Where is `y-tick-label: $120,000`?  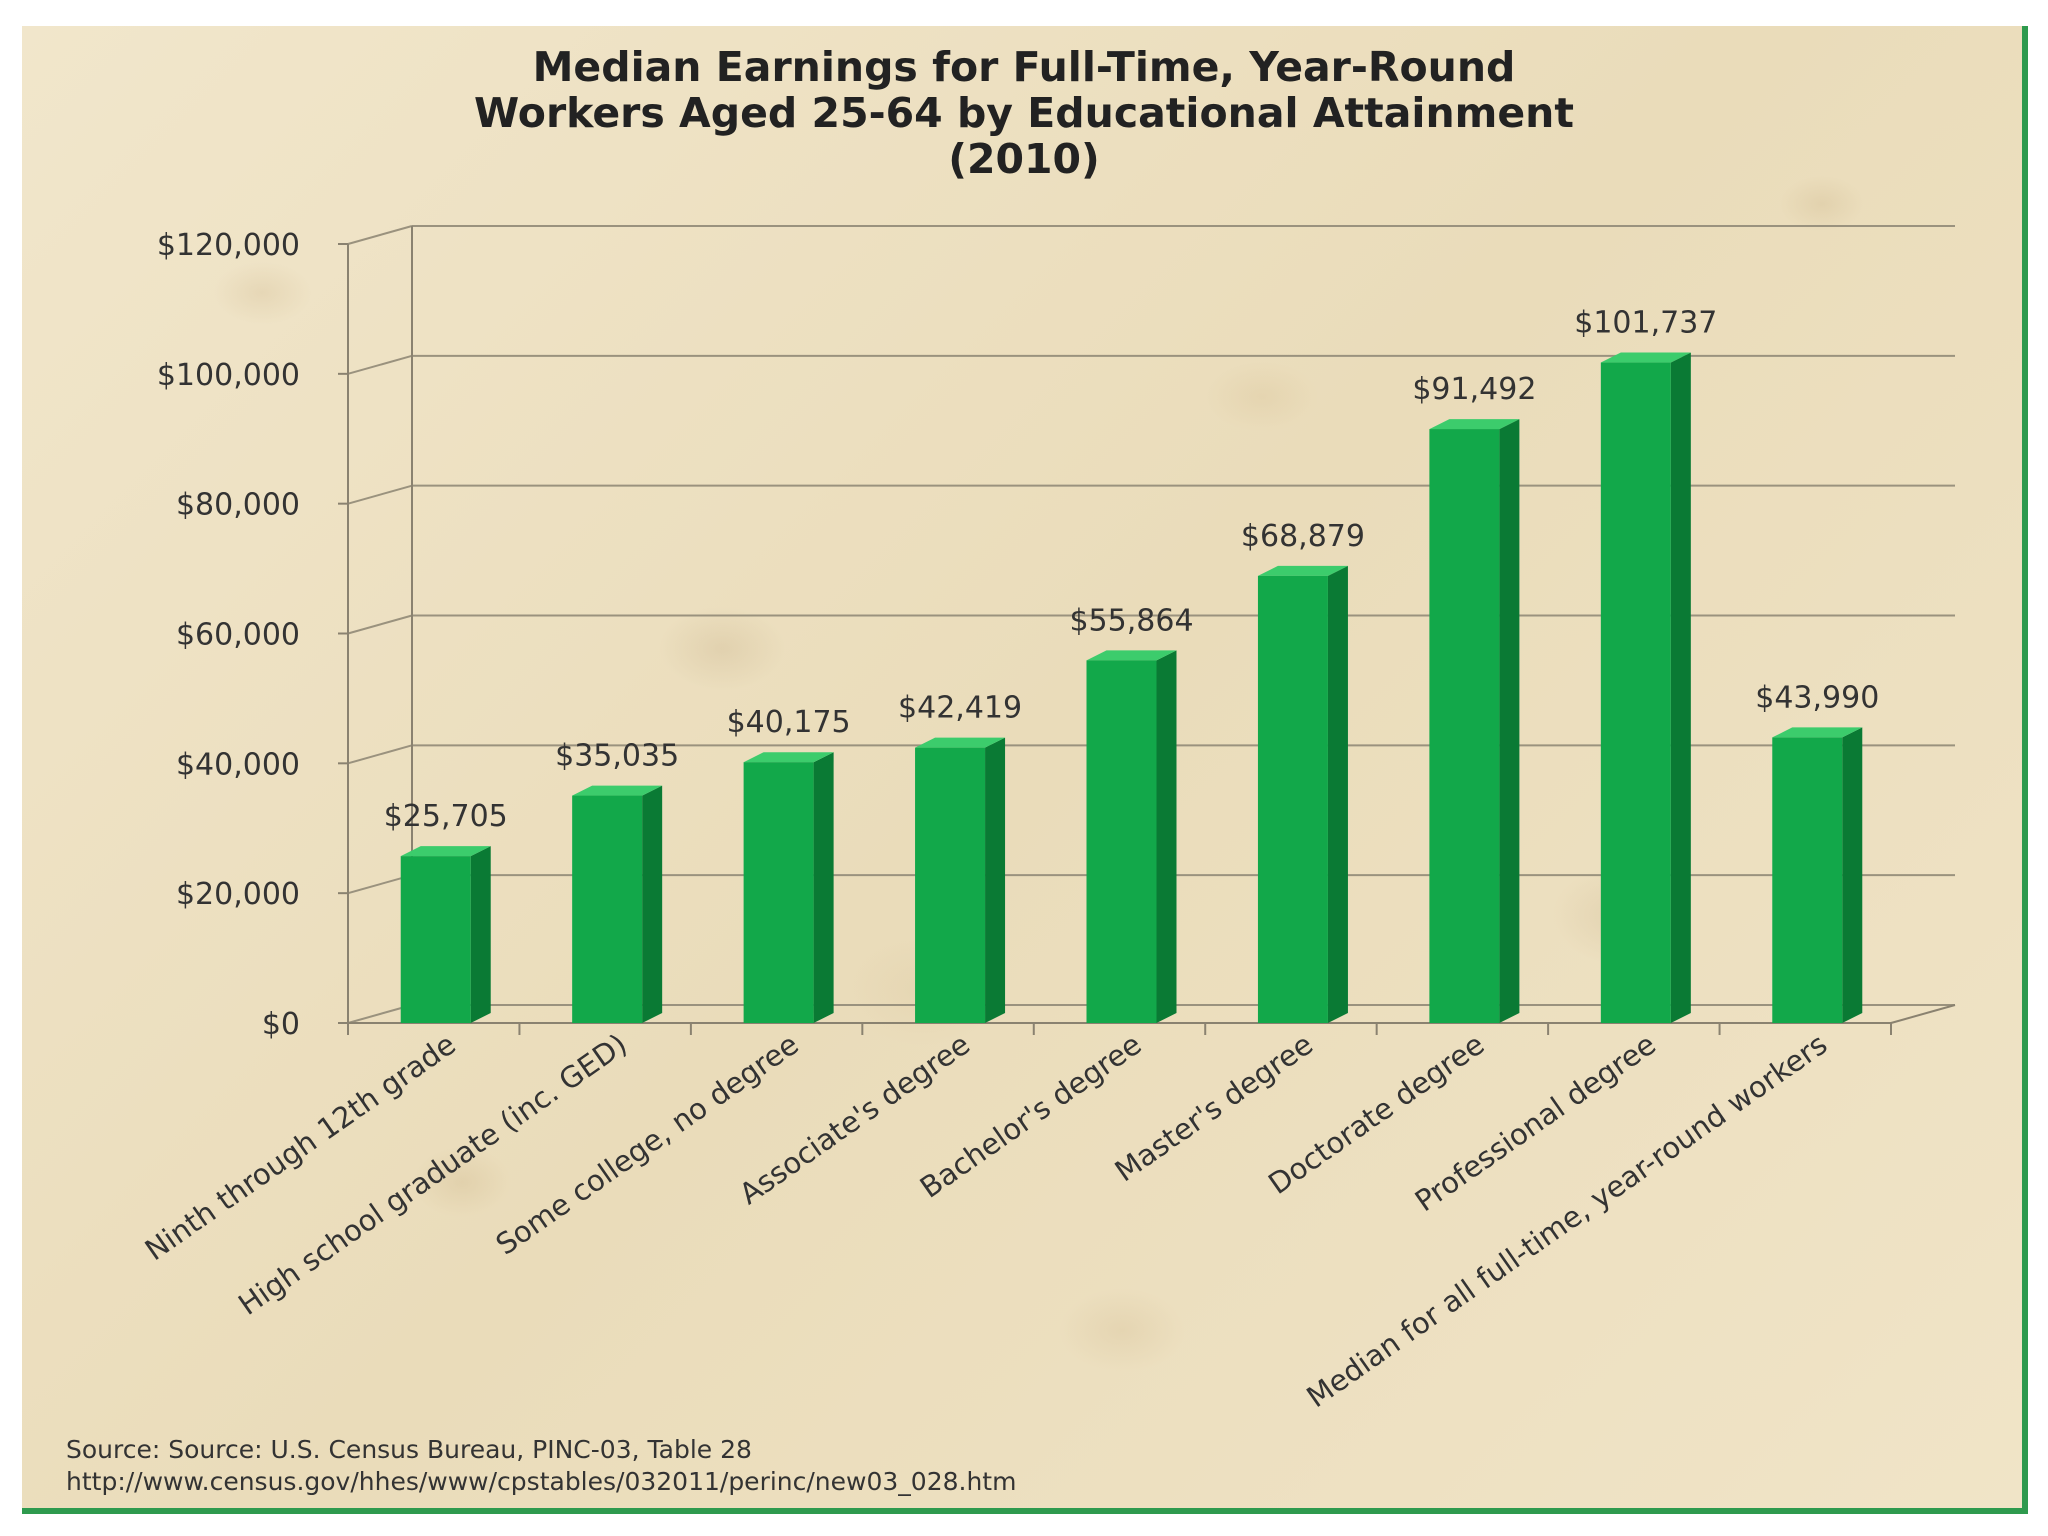
y-tick-label: $120,000 is located at coordinates (228, 245).